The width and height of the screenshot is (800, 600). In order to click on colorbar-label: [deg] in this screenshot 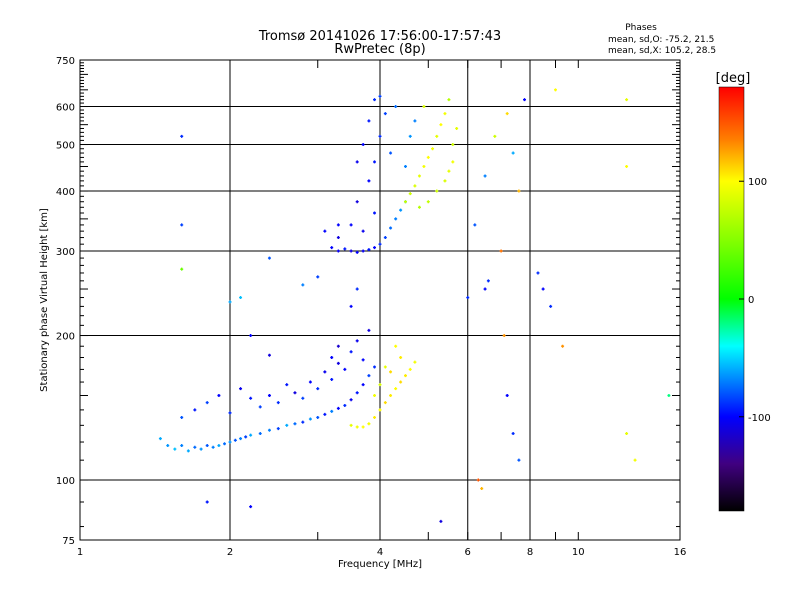, I will do `click(733, 78)`.